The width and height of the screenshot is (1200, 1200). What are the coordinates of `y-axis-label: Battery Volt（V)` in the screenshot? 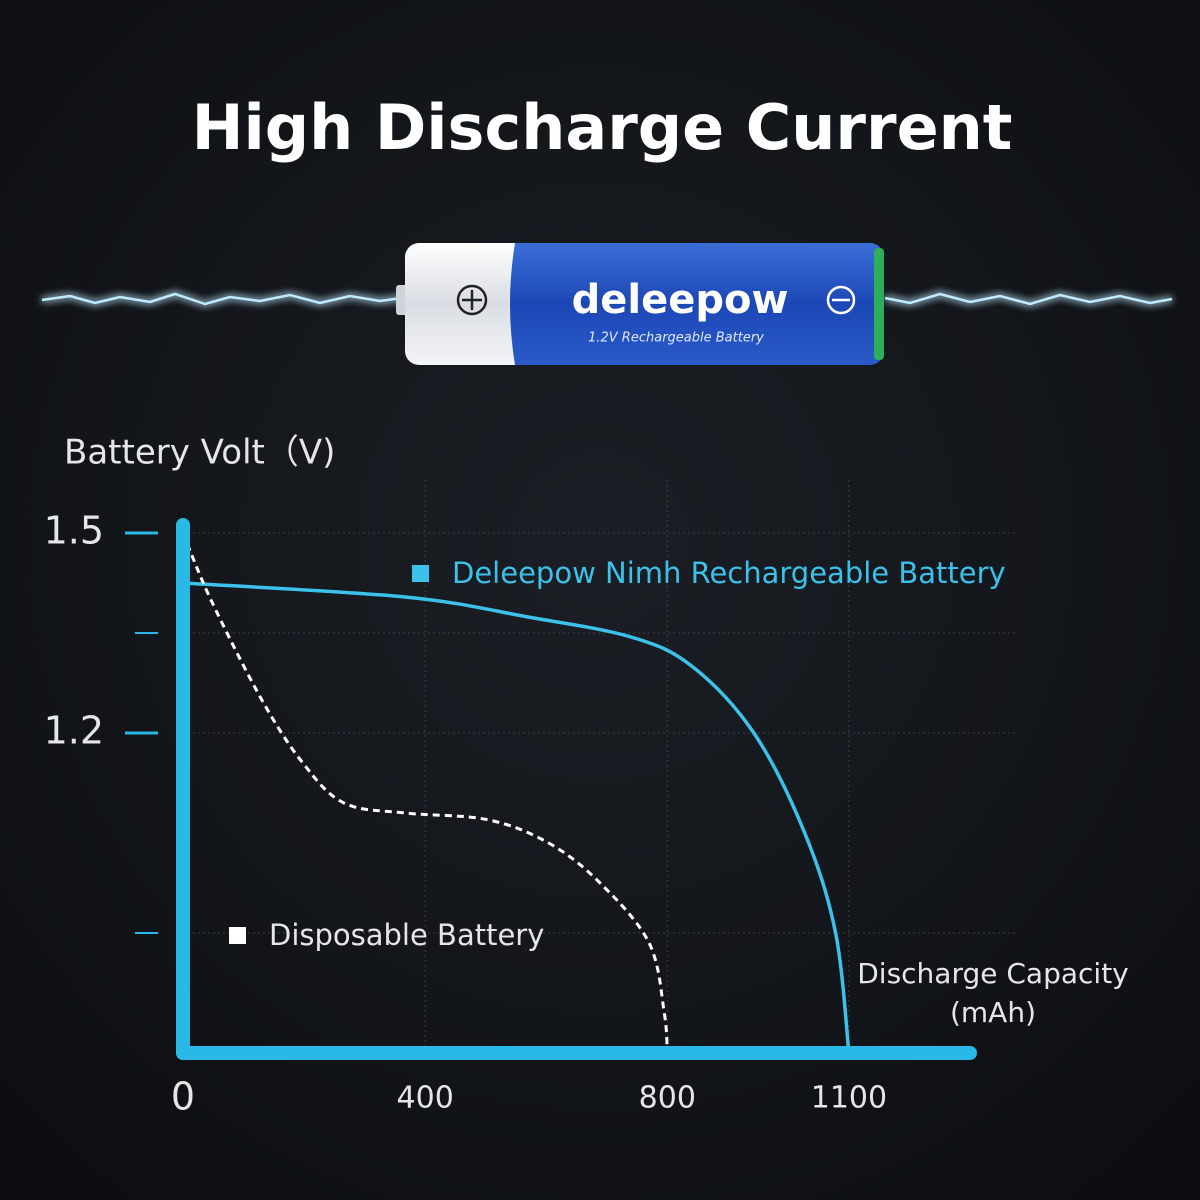 It's located at (199, 453).